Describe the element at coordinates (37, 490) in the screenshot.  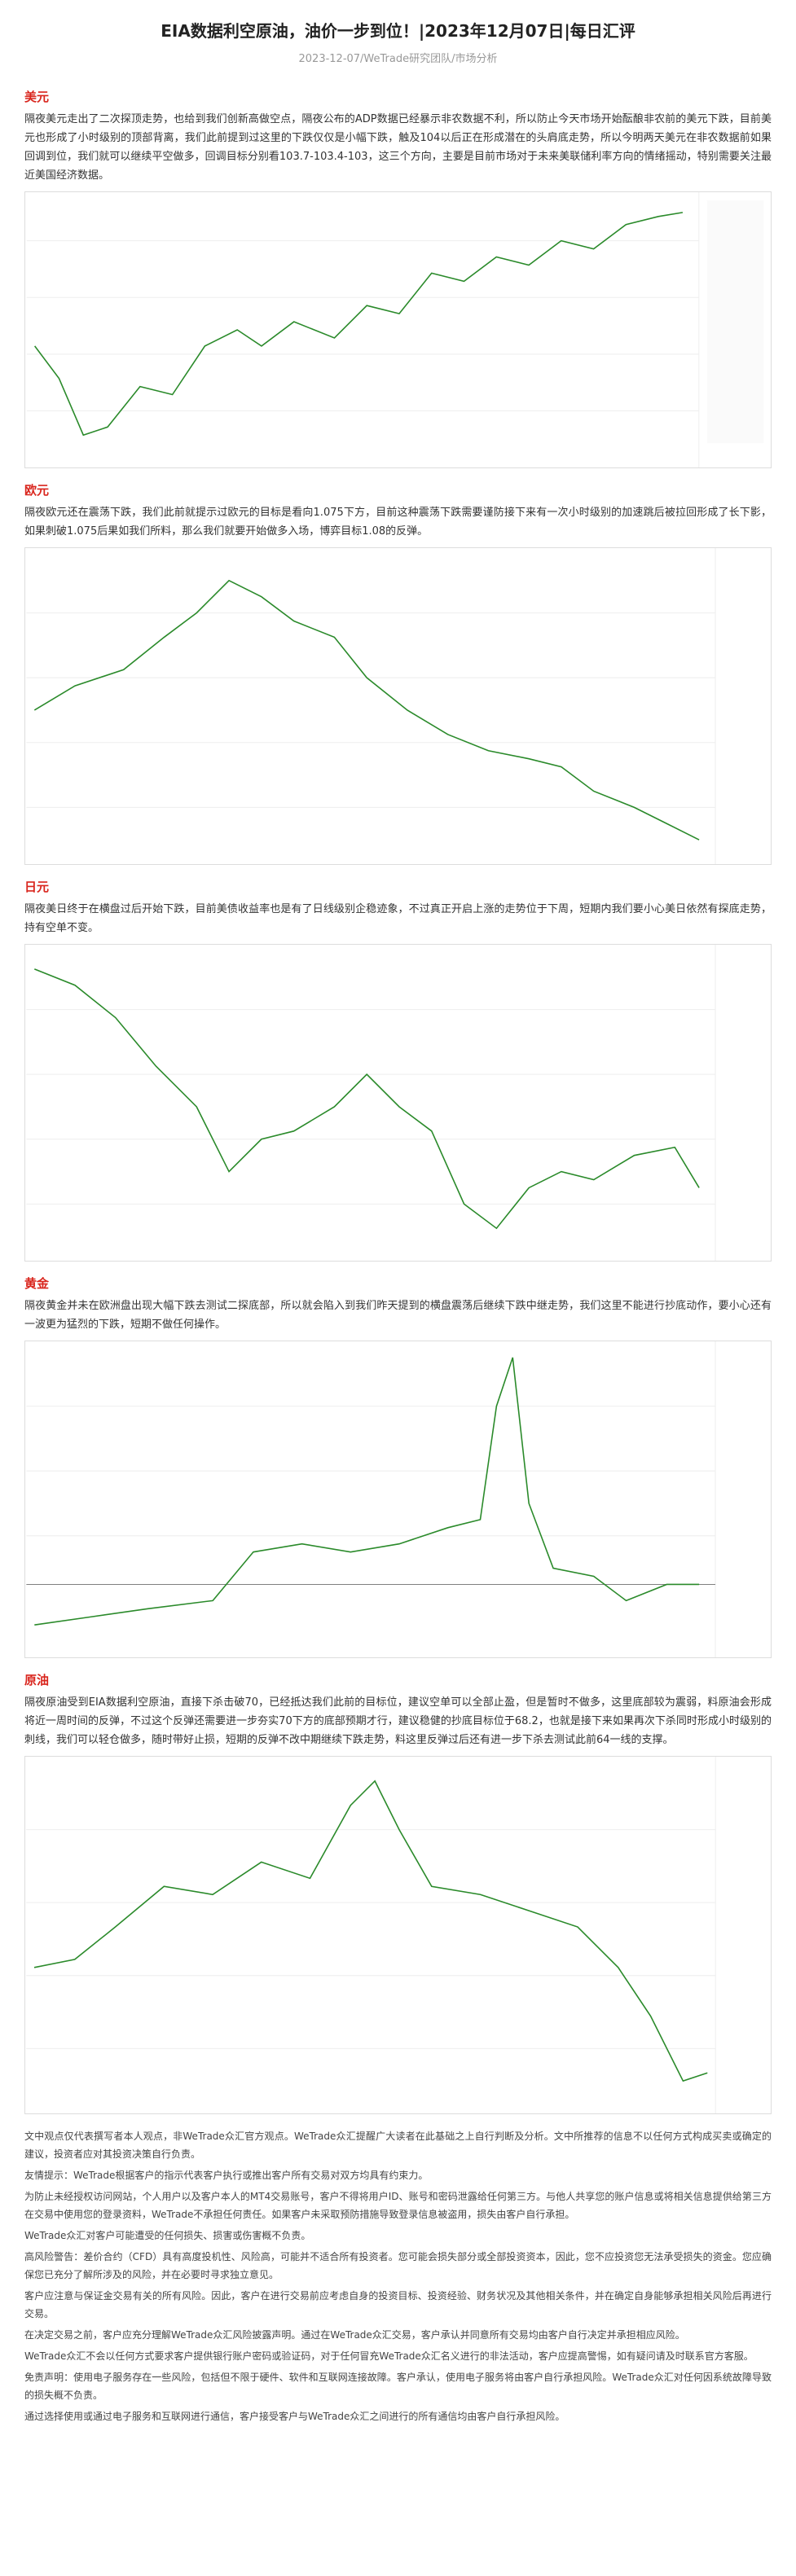
I see `section-heading: 欧元` at that location.